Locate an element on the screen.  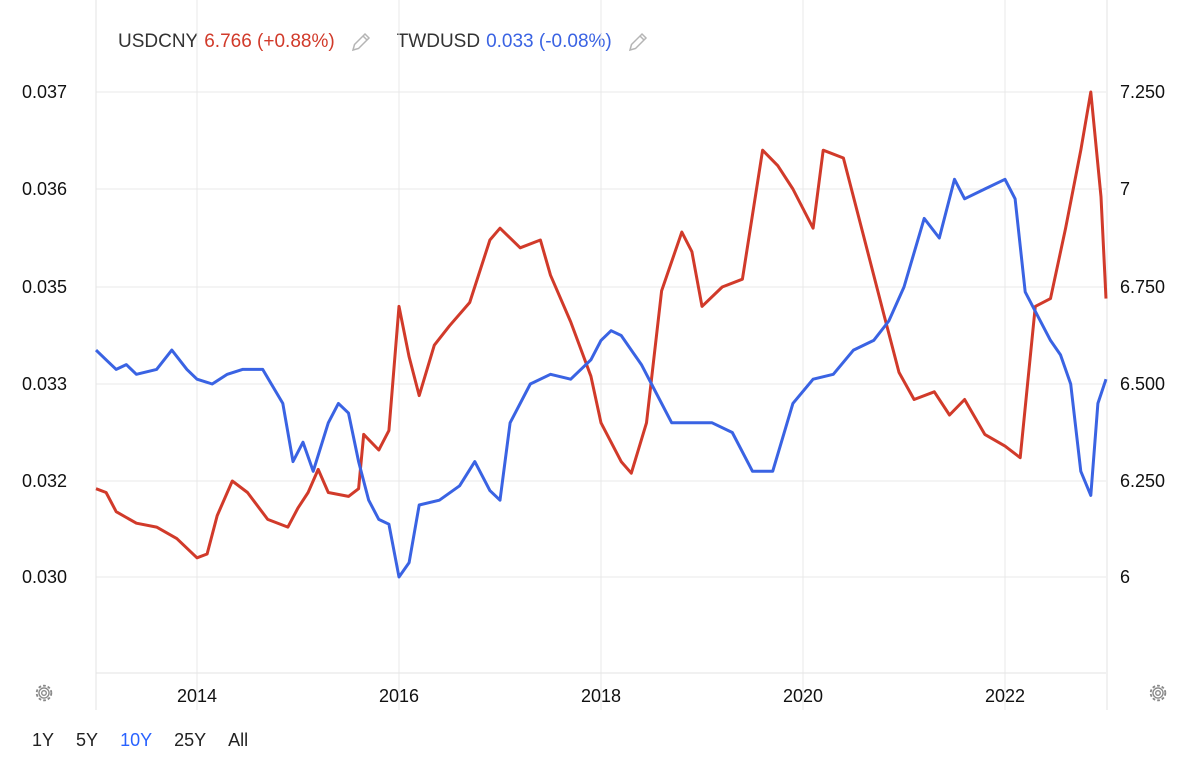
legend-symbol-twdusd: TWDUSD is located at coordinates (438, 41).